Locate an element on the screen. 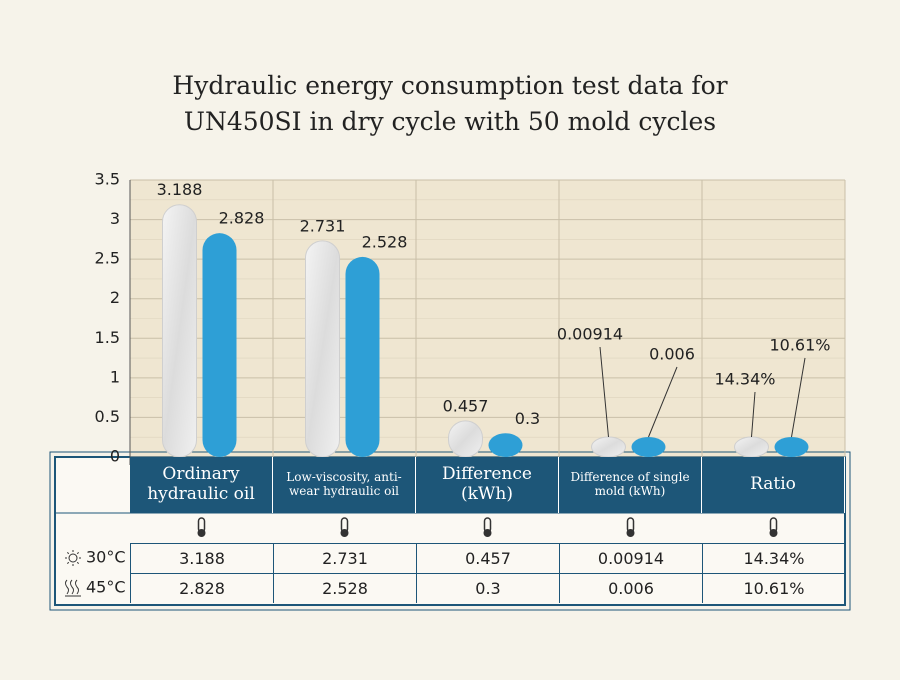 This screenshot has width=900, height=680. table-value: 0.457 is located at coordinates (487, 558).